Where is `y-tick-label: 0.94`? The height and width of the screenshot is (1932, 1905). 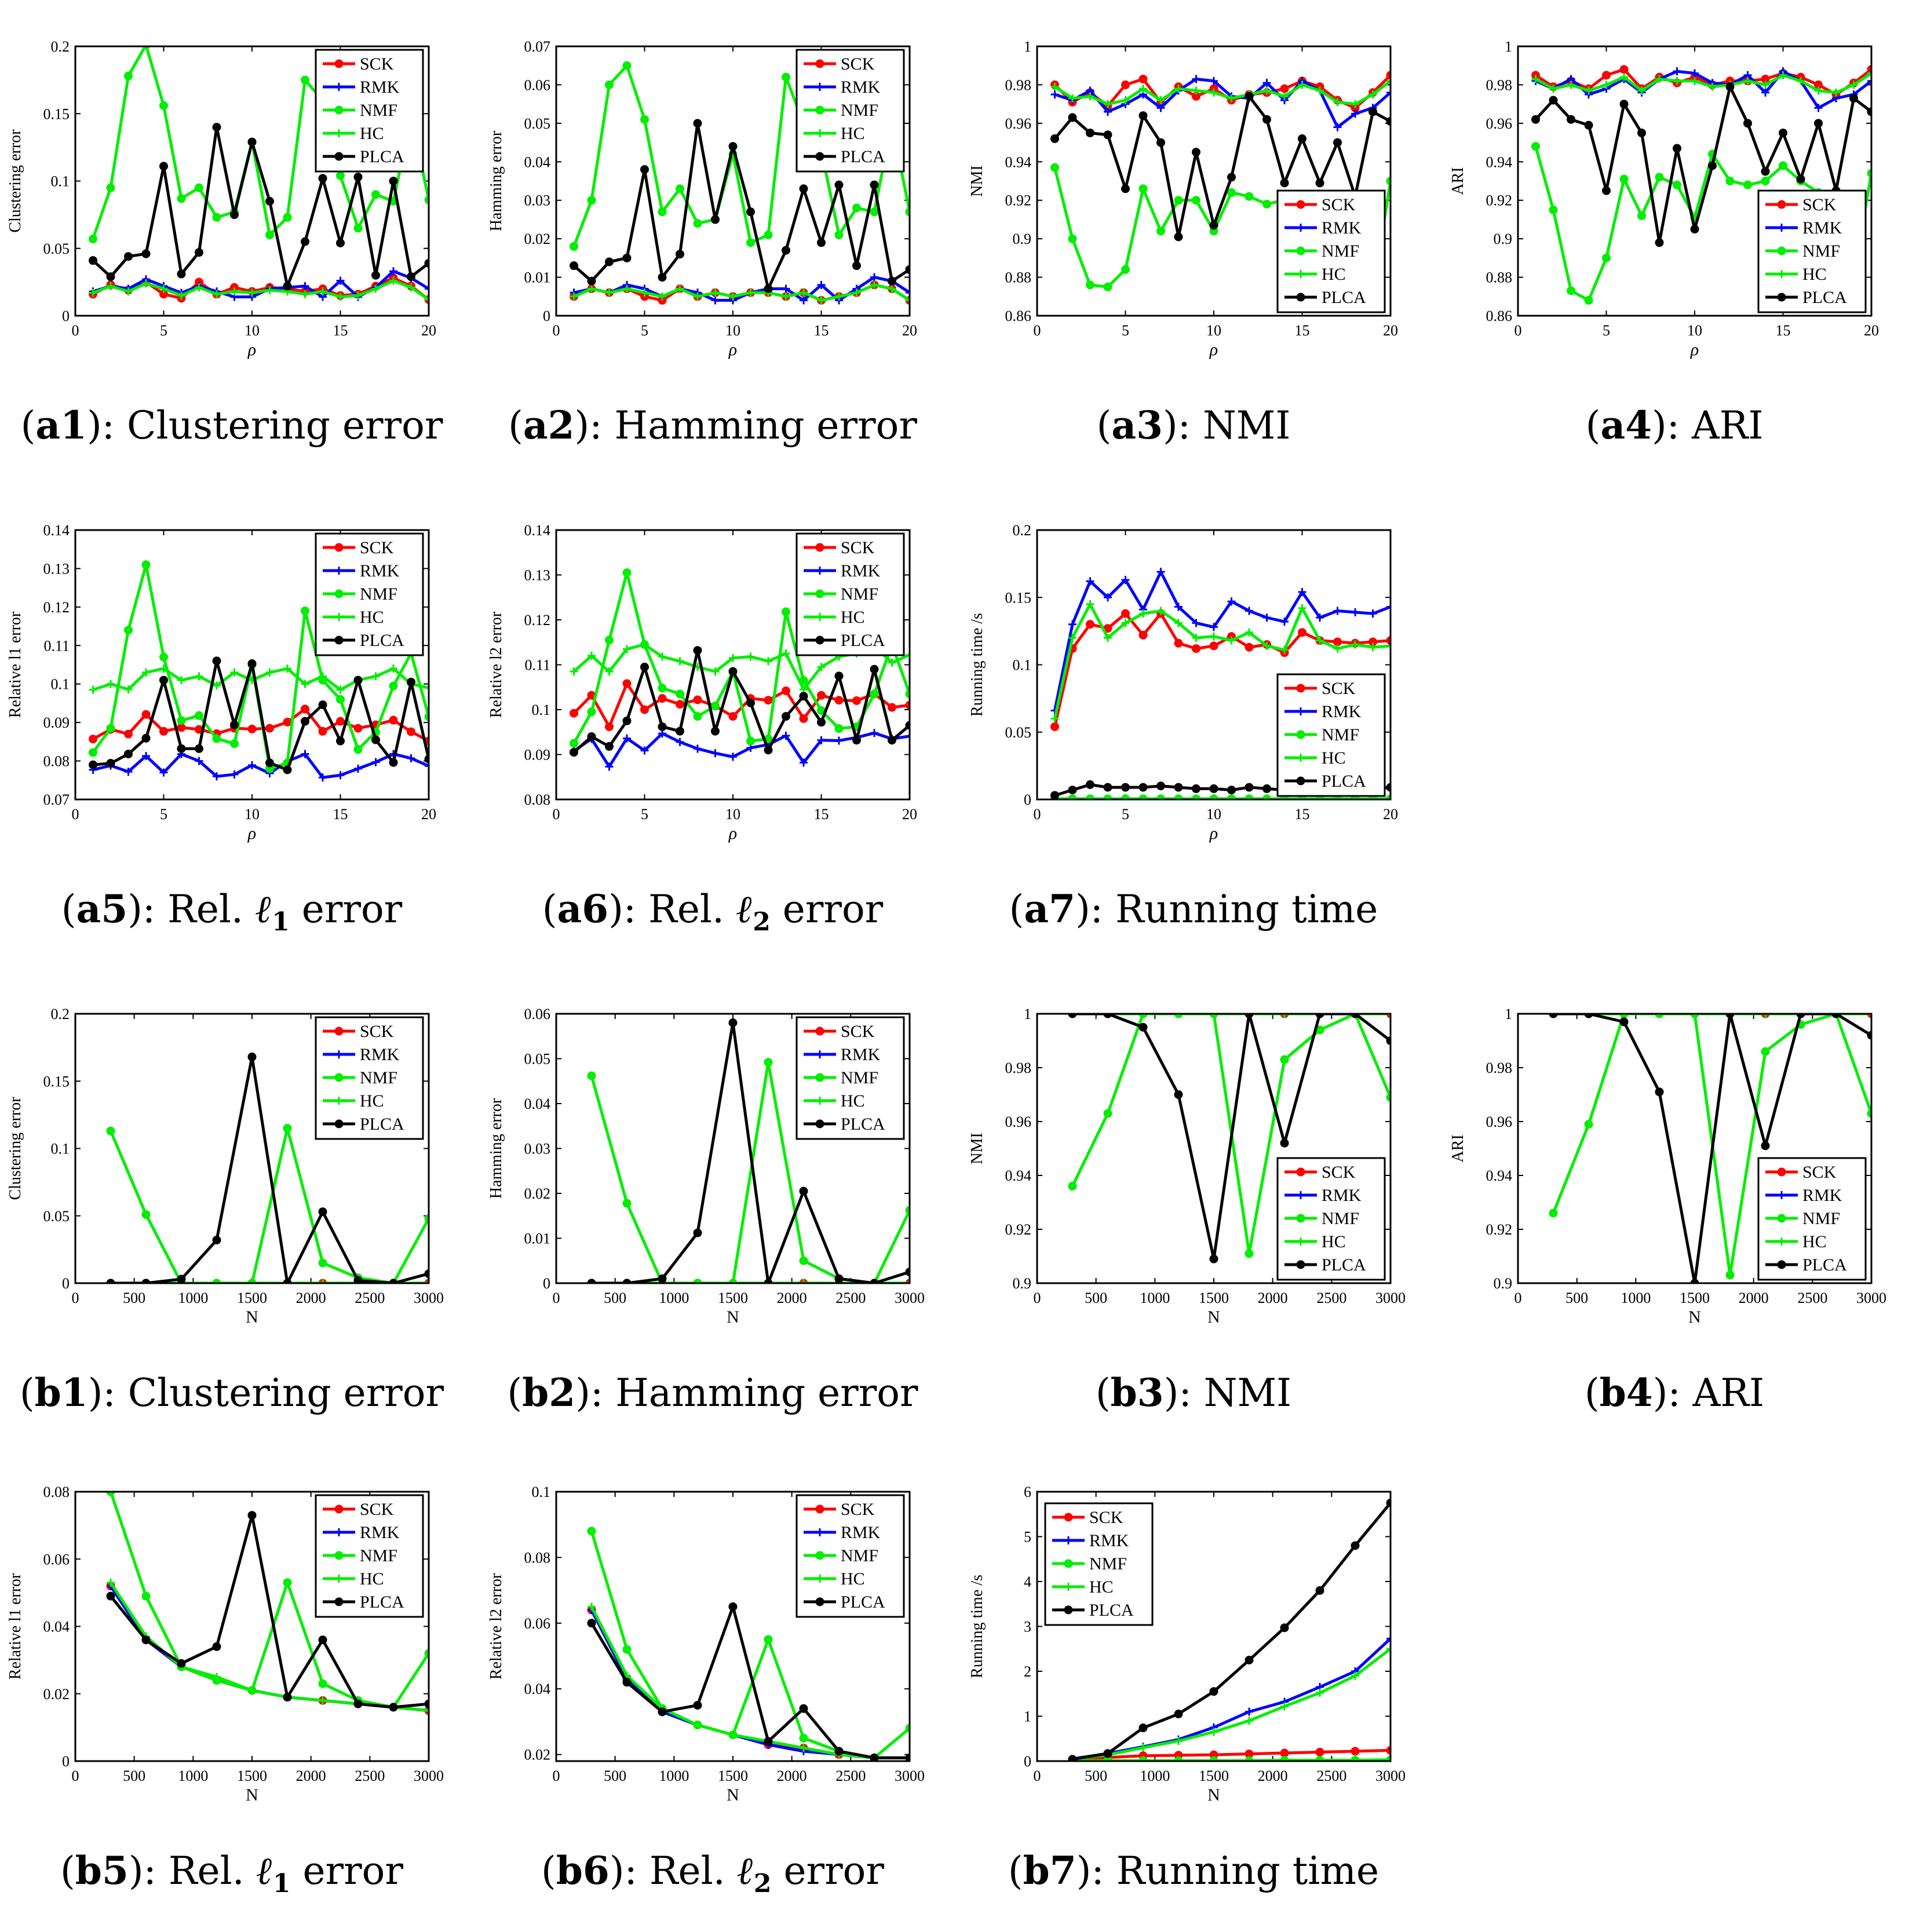 y-tick-label: 0.94 is located at coordinates (1499, 162).